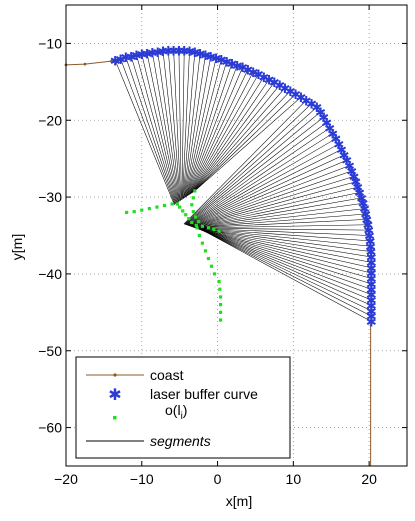 This screenshot has height=521, width=415. I want to click on x-tick-label: −10, so click(142, 479).